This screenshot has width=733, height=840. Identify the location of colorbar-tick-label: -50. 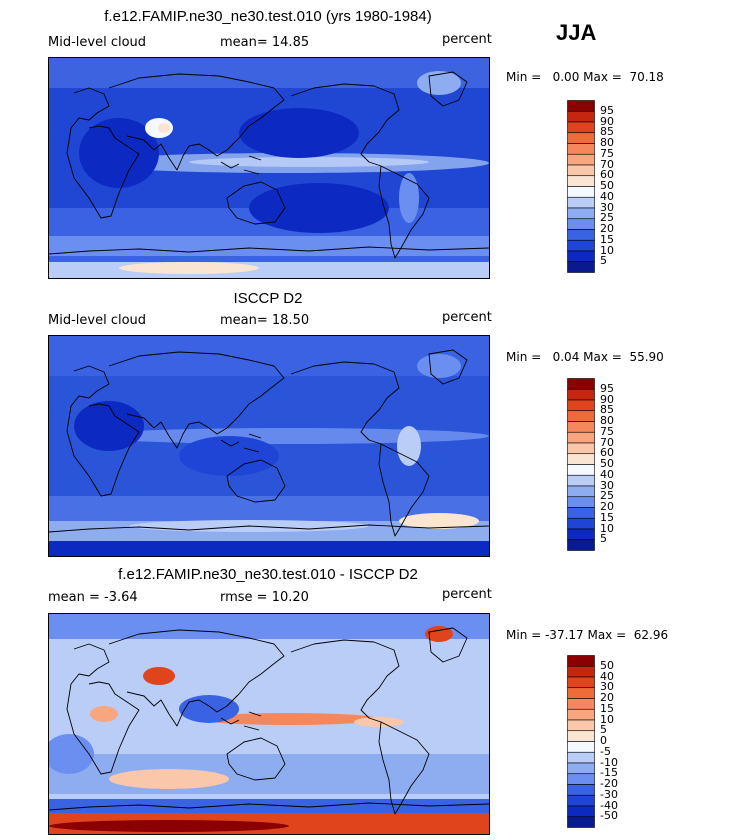
(609, 816).